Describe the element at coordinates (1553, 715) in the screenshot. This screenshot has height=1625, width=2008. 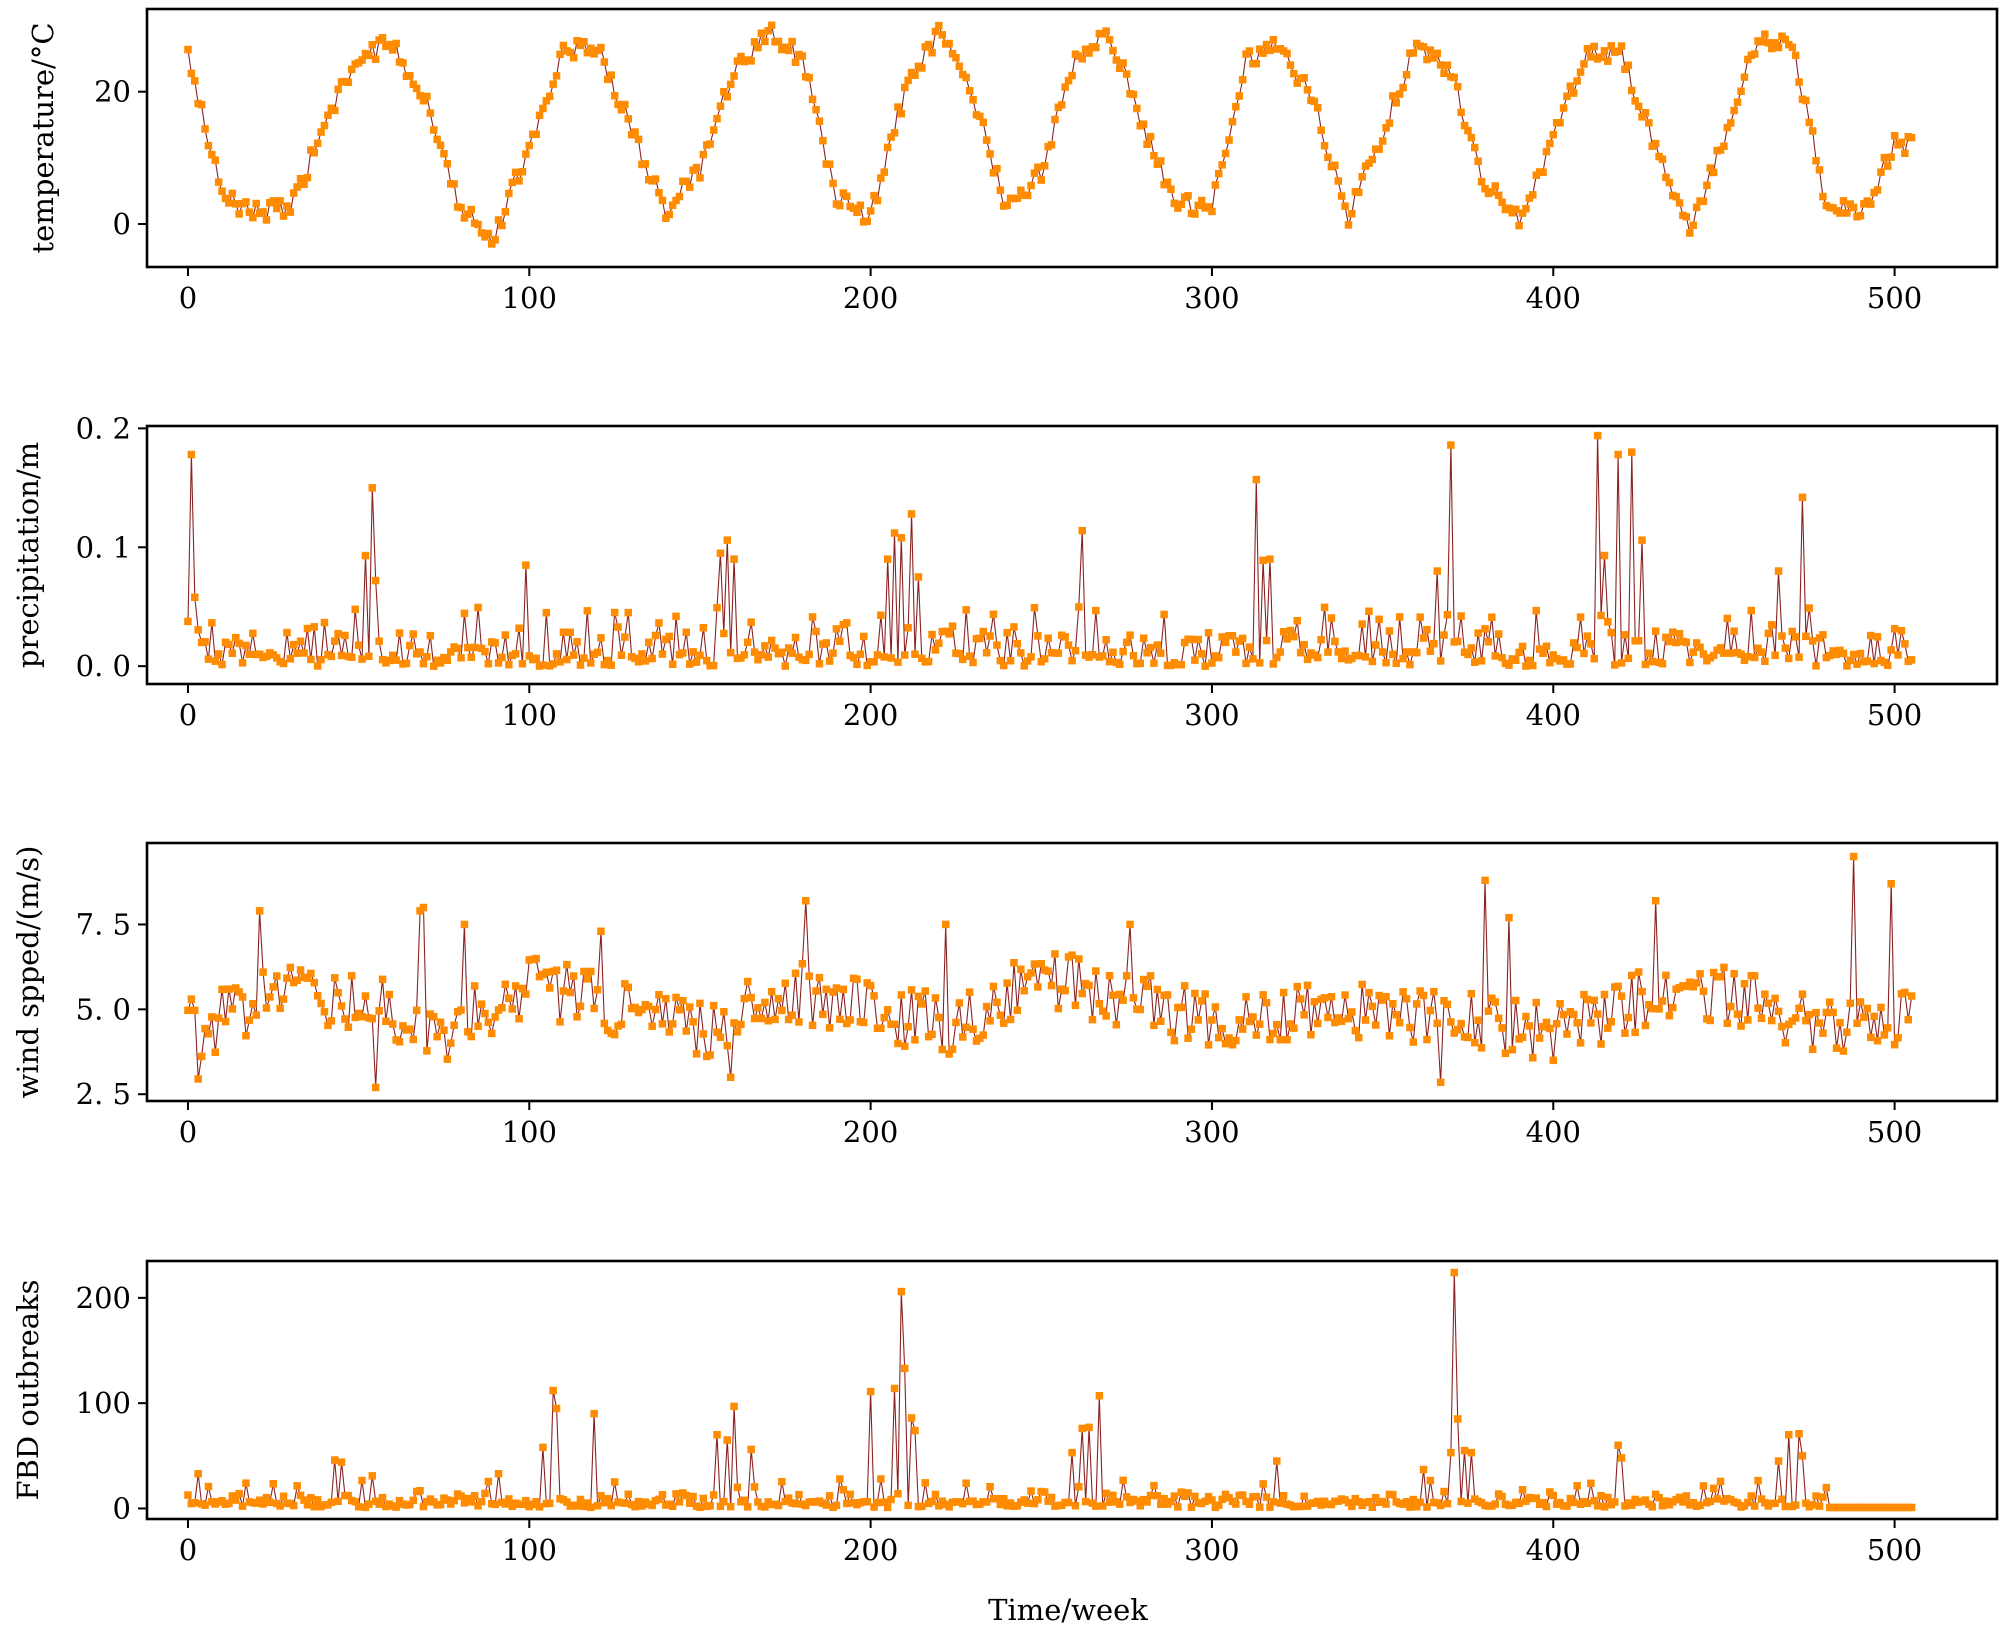
I see `x-tick-label: 400` at that location.